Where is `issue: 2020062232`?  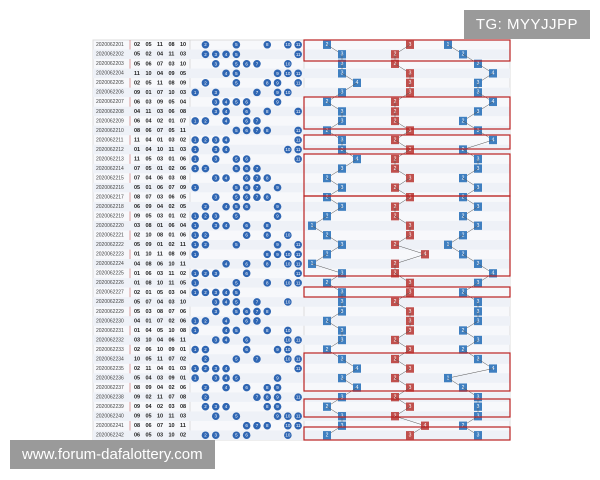 issue: 2020062232 is located at coordinates (110, 340).